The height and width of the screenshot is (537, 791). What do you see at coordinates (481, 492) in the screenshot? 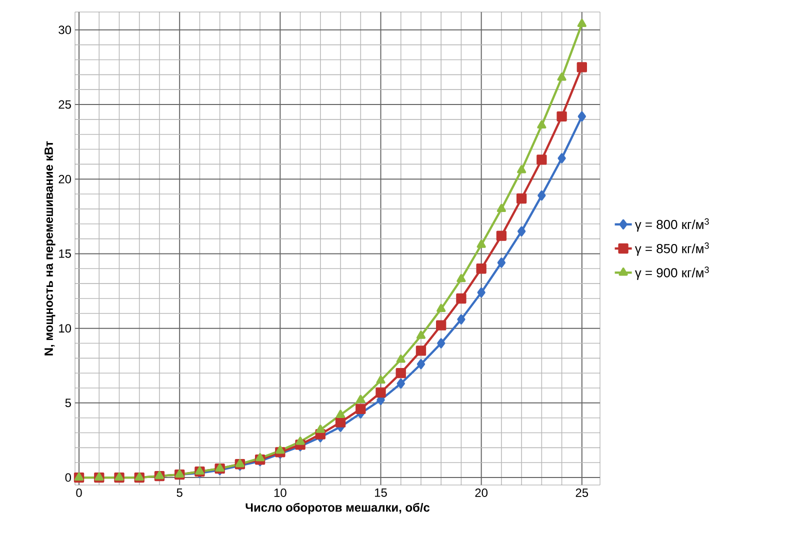
I see `x-tick-label: 20` at bounding box center [481, 492].